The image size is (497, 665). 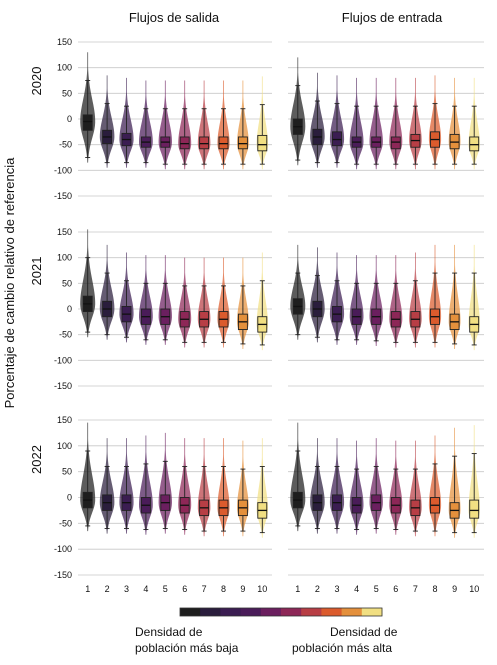 I want to click on row-title-2022: 2022, so click(x=36, y=459).